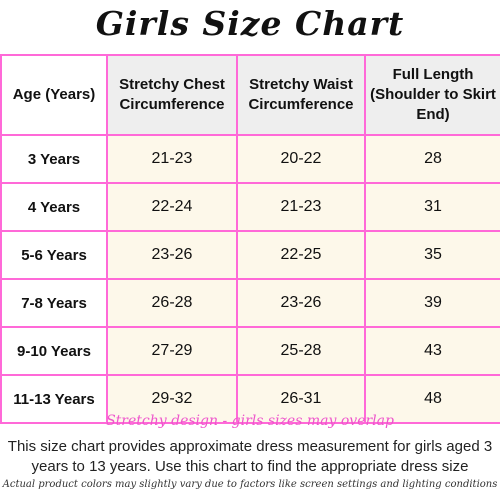  I want to click on header-waist: Stretchy Waist Circumference, so click(301, 95).